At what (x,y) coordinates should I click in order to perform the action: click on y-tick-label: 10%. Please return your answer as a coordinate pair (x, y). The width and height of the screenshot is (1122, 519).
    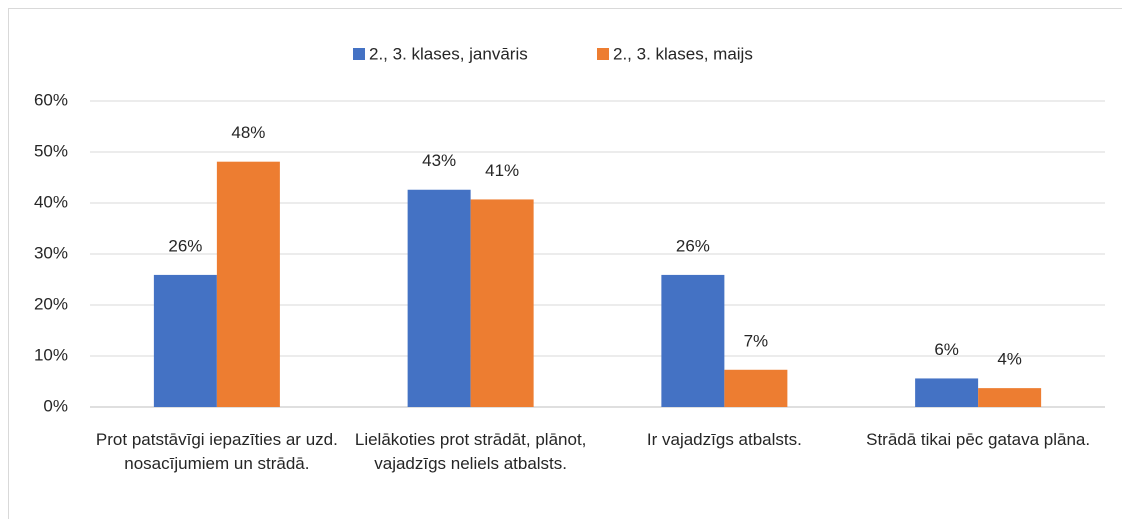
    Looking at the image, I should click on (51, 354).